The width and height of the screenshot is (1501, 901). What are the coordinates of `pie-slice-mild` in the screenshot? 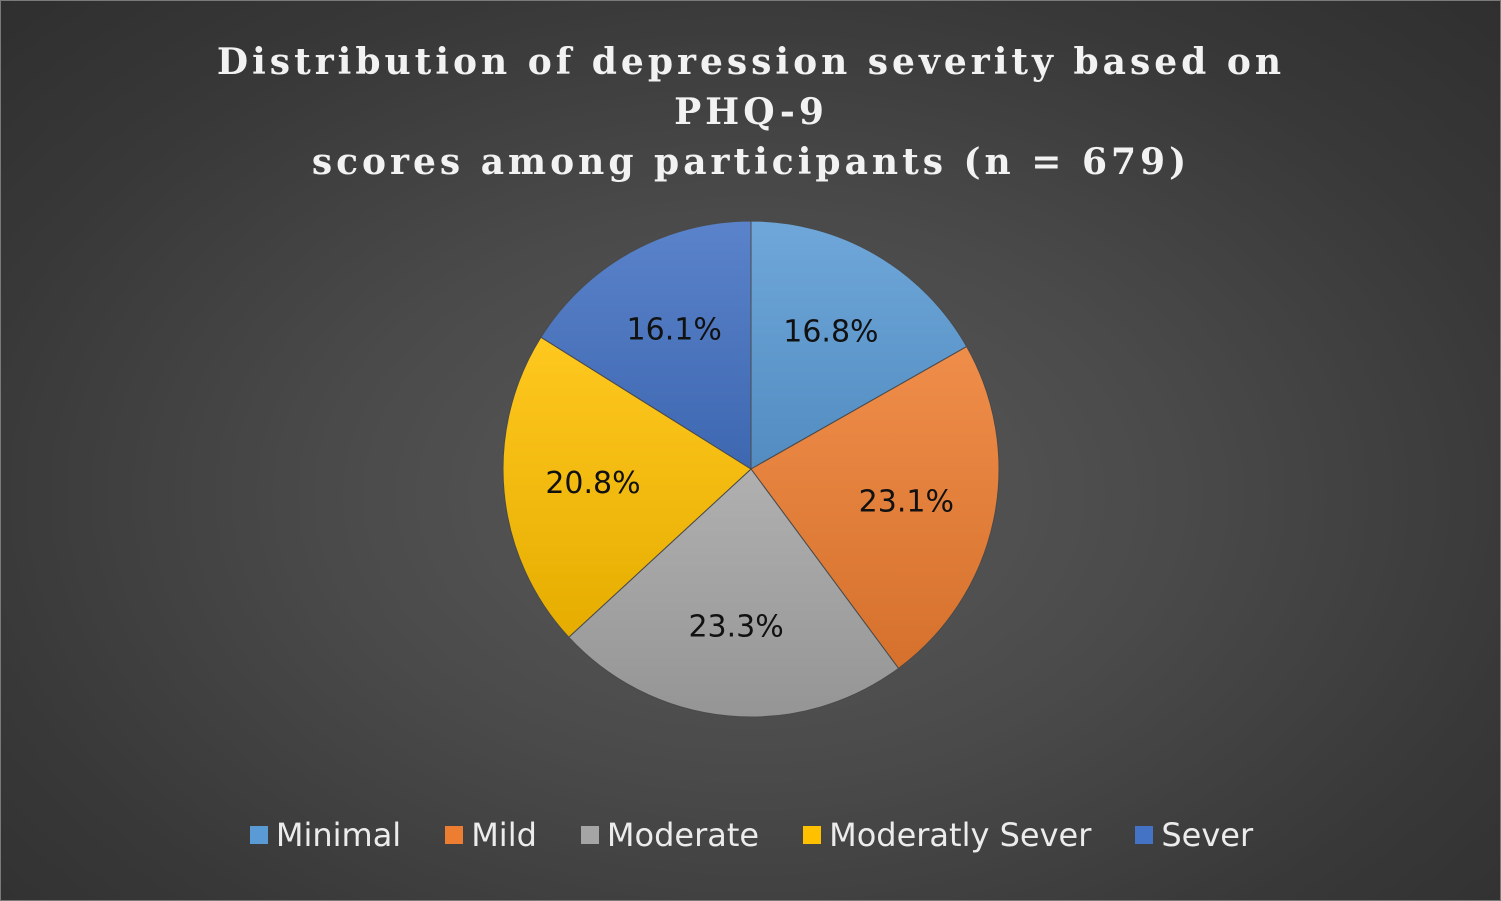 It's located at (875, 507).